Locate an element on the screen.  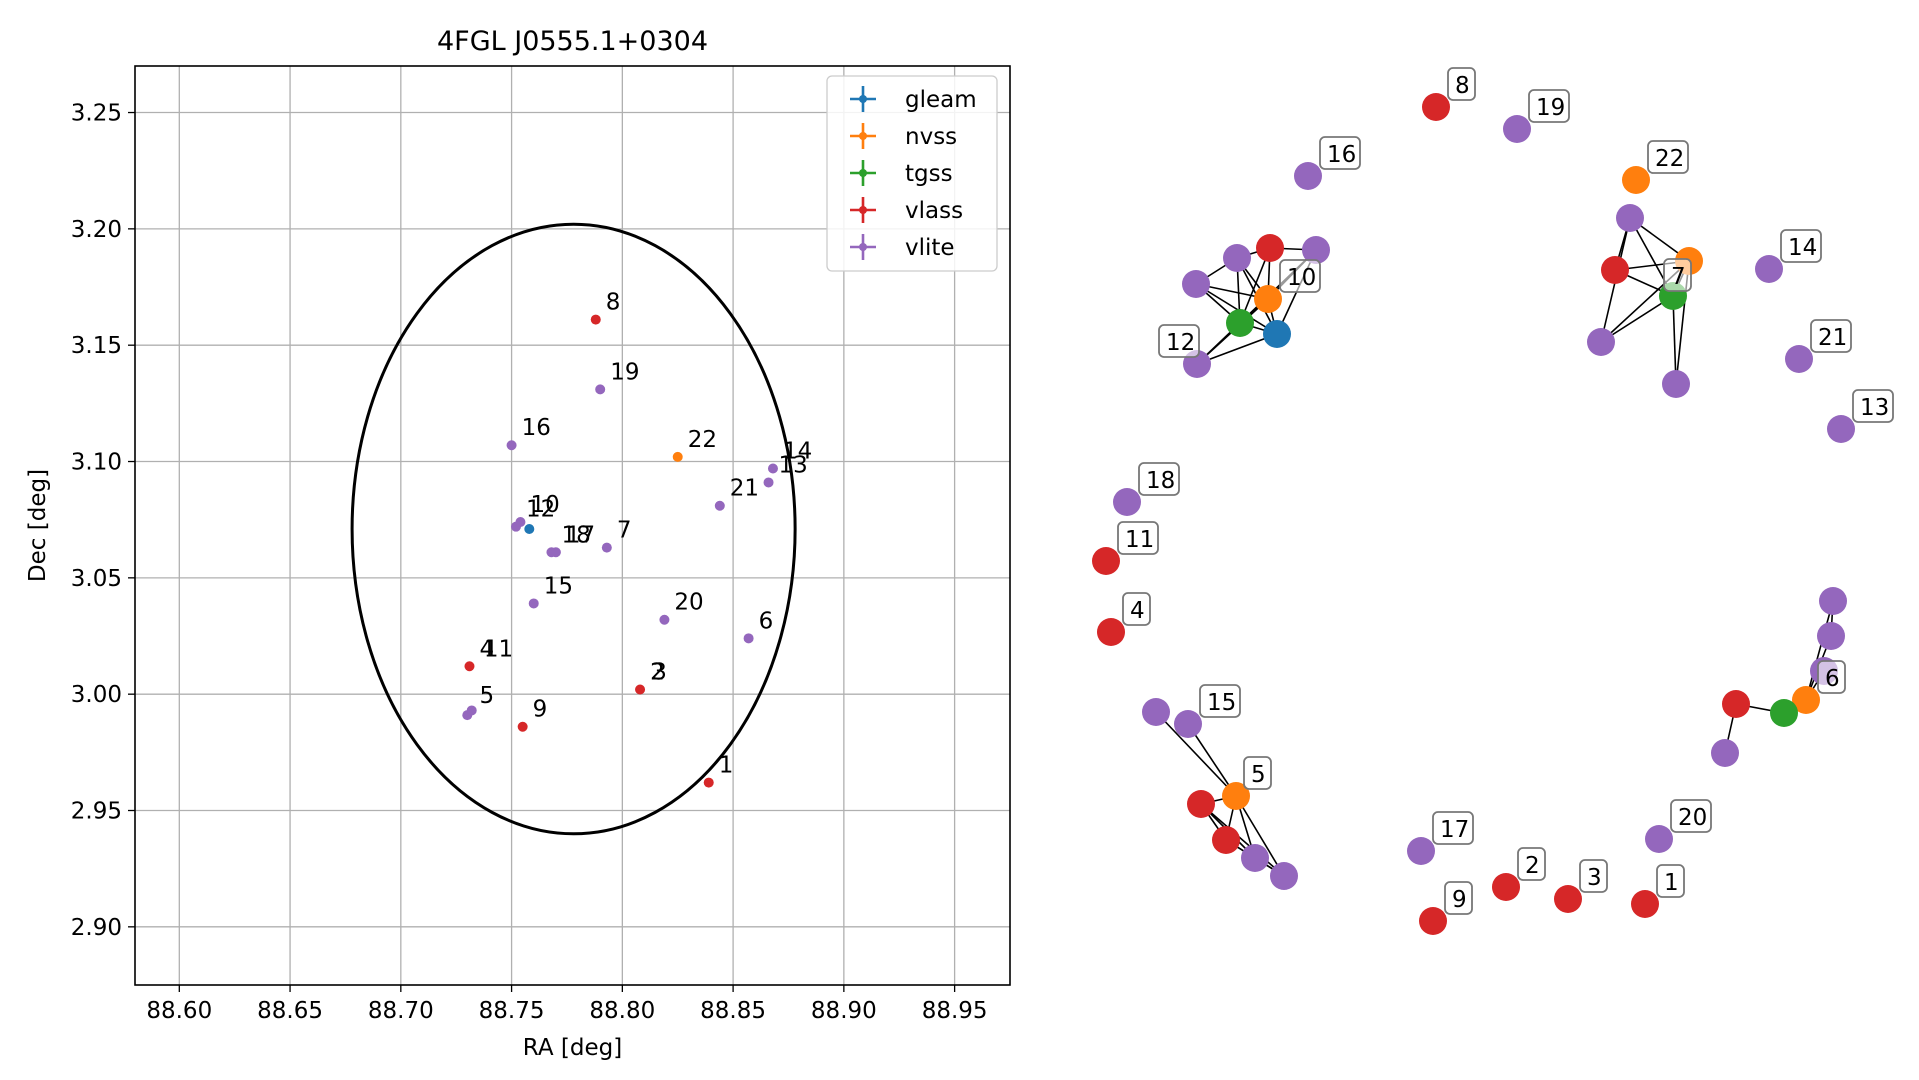
node-label-text: 6 is located at coordinates (1832, 679).